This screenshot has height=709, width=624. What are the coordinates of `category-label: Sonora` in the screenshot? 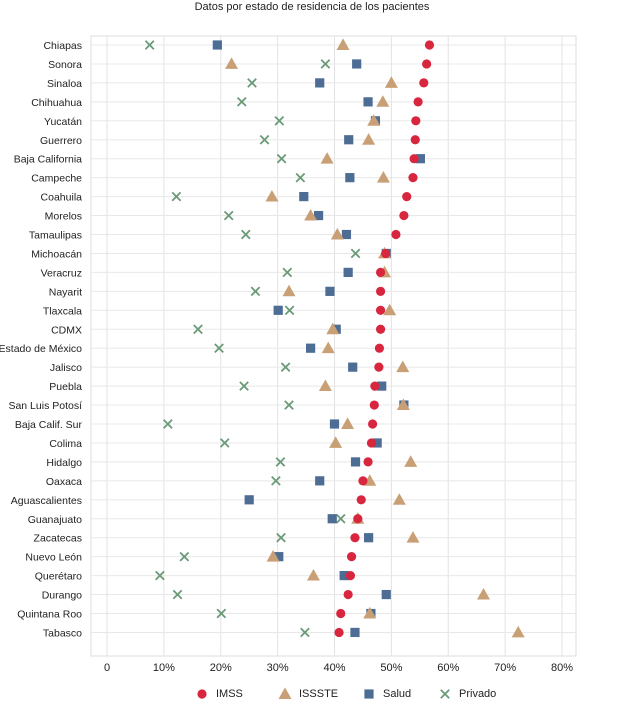 It's located at (65, 65).